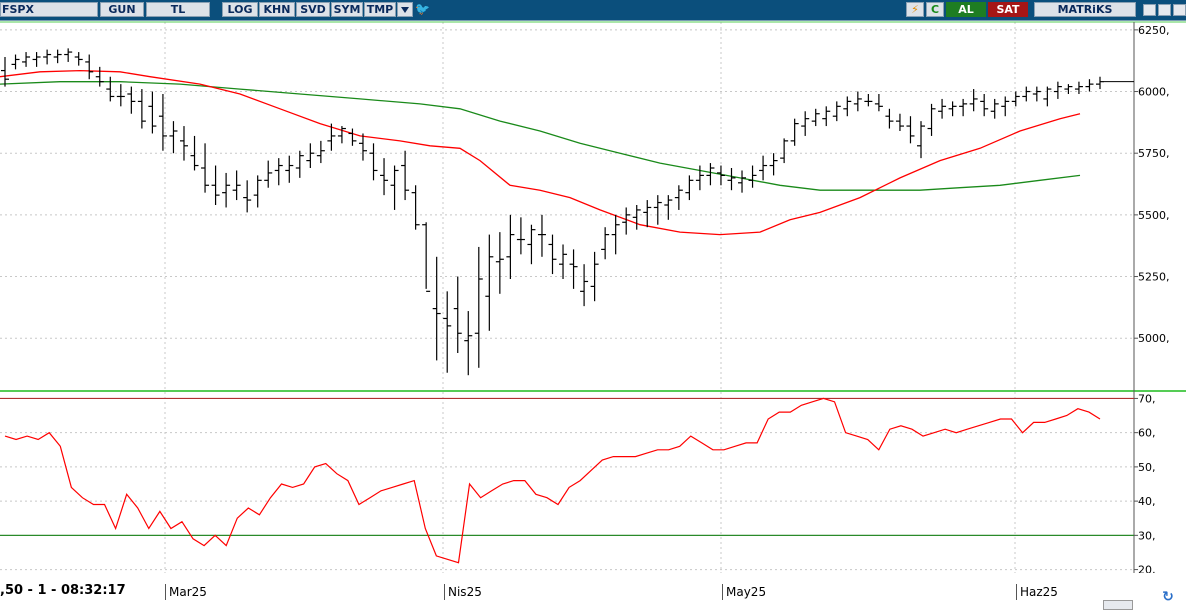 This screenshot has height=610, width=1186. What do you see at coordinates (915, 9) in the screenshot?
I see `flash-icon: ⚡` at bounding box center [915, 9].